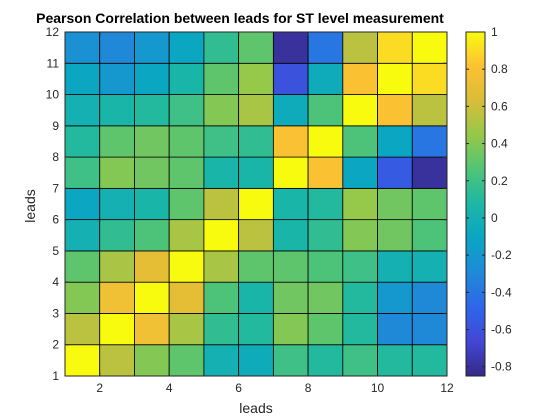  What do you see at coordinates (55, 126) in the screenshot?
I see `y-tick-label: 9` at bounding box center [55, 126].